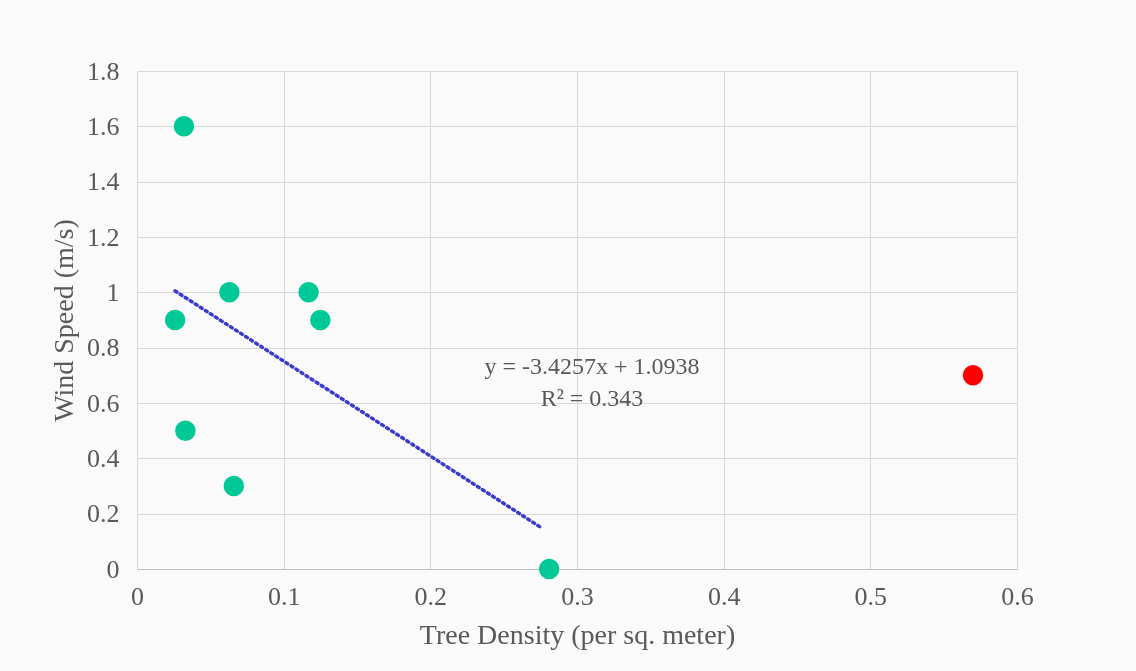 Image resolution: width=1136 pixels, height=671 pixels. Describe the element at coordinates (103, 514) in the screenshot. I see `y-tick-label: 0.2` at that location.